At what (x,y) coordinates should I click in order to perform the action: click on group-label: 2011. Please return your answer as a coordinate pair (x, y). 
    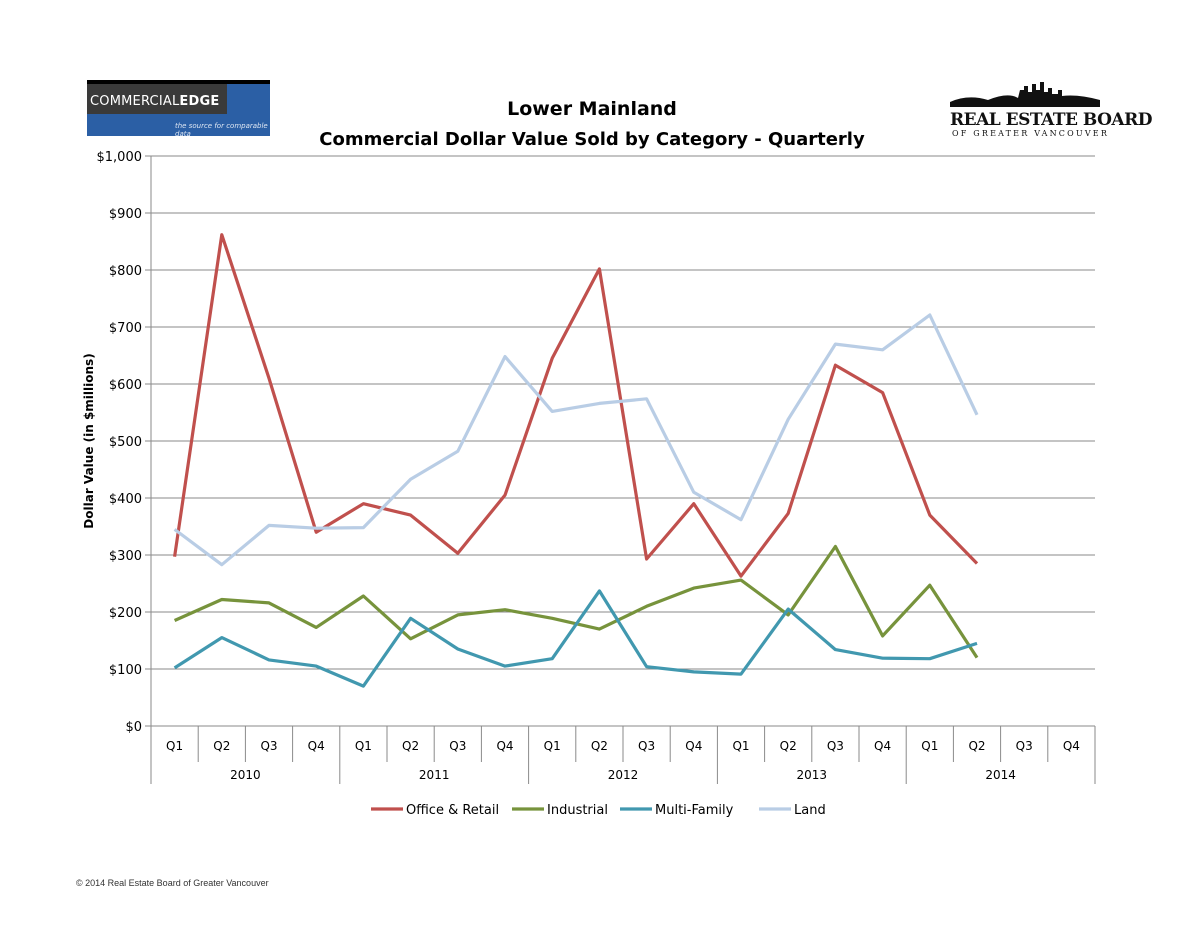
    Looking at the image, I should click on (434, 775).